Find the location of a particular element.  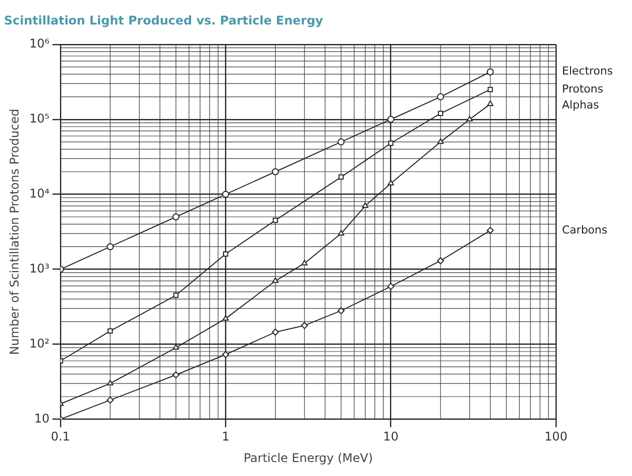

text: Electrons is located at coordinates (588, 71).